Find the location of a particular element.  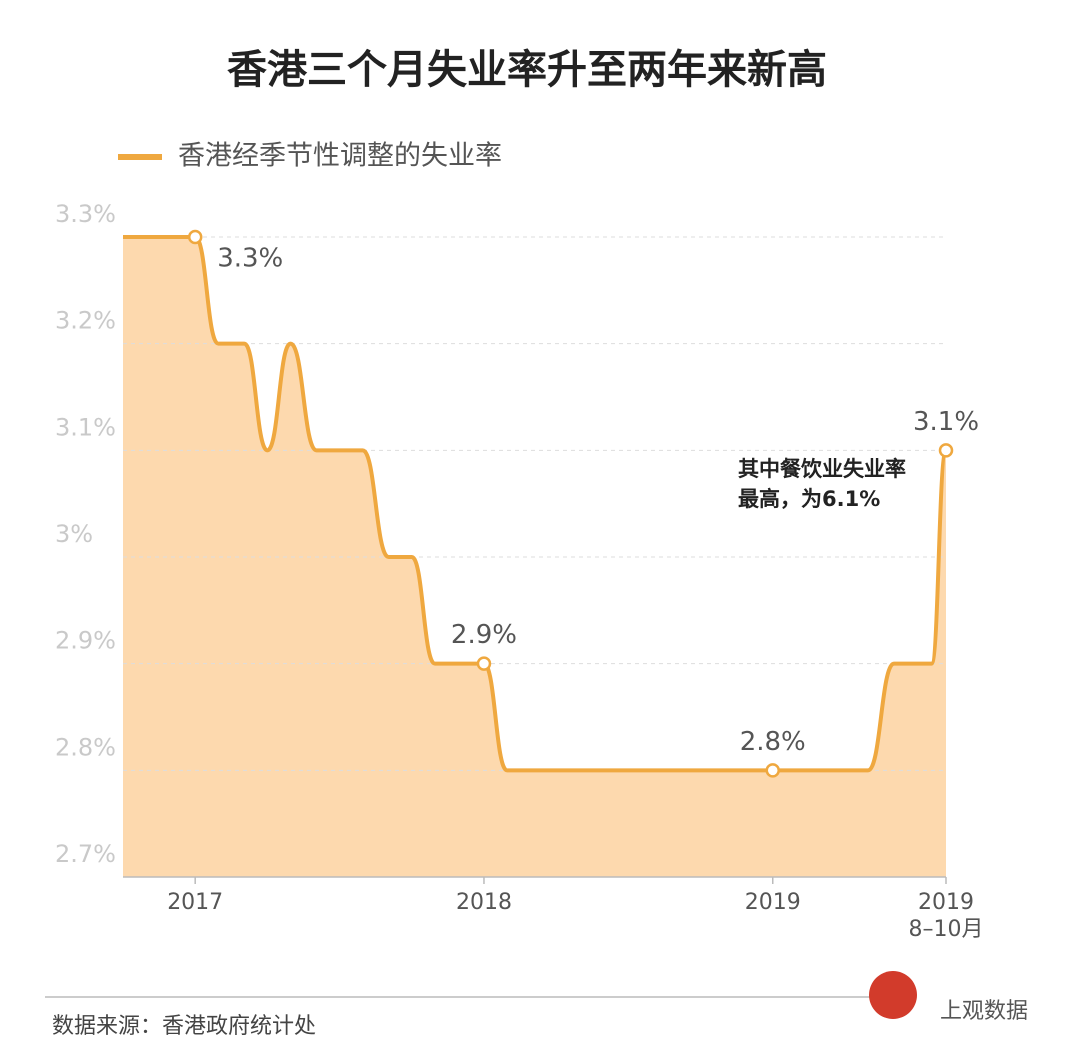

y-tick-label: 3% is located at coordinates (74, 534).